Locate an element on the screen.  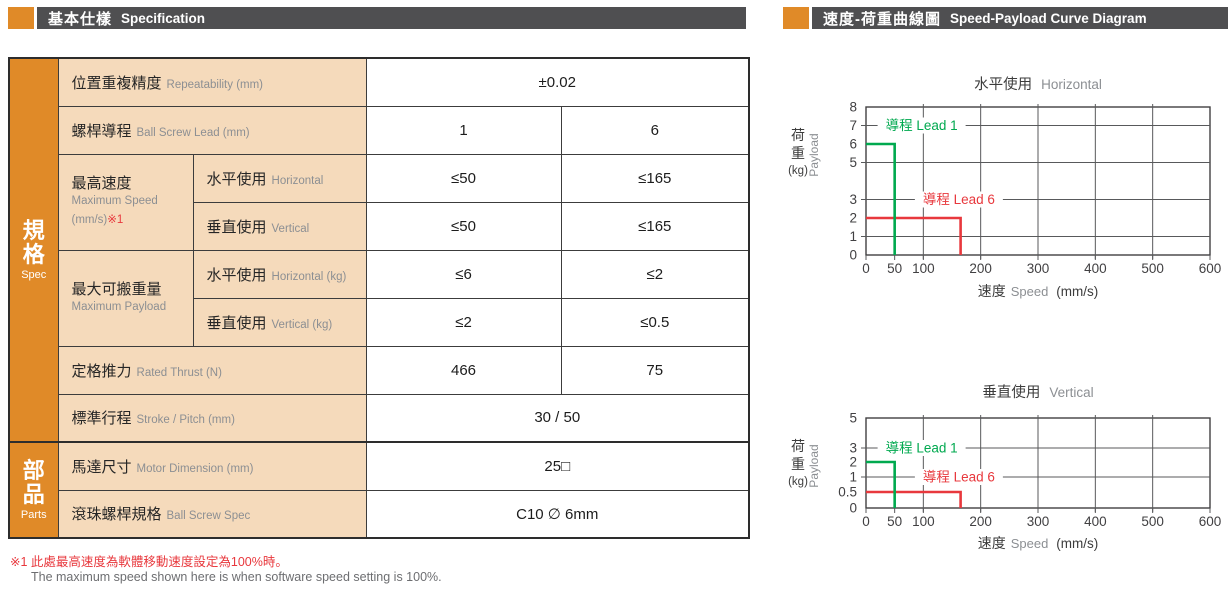
table-row: 螺桿導程 Ball Screw Lead (mm) 1 6 is located at coordinates (379, 130).